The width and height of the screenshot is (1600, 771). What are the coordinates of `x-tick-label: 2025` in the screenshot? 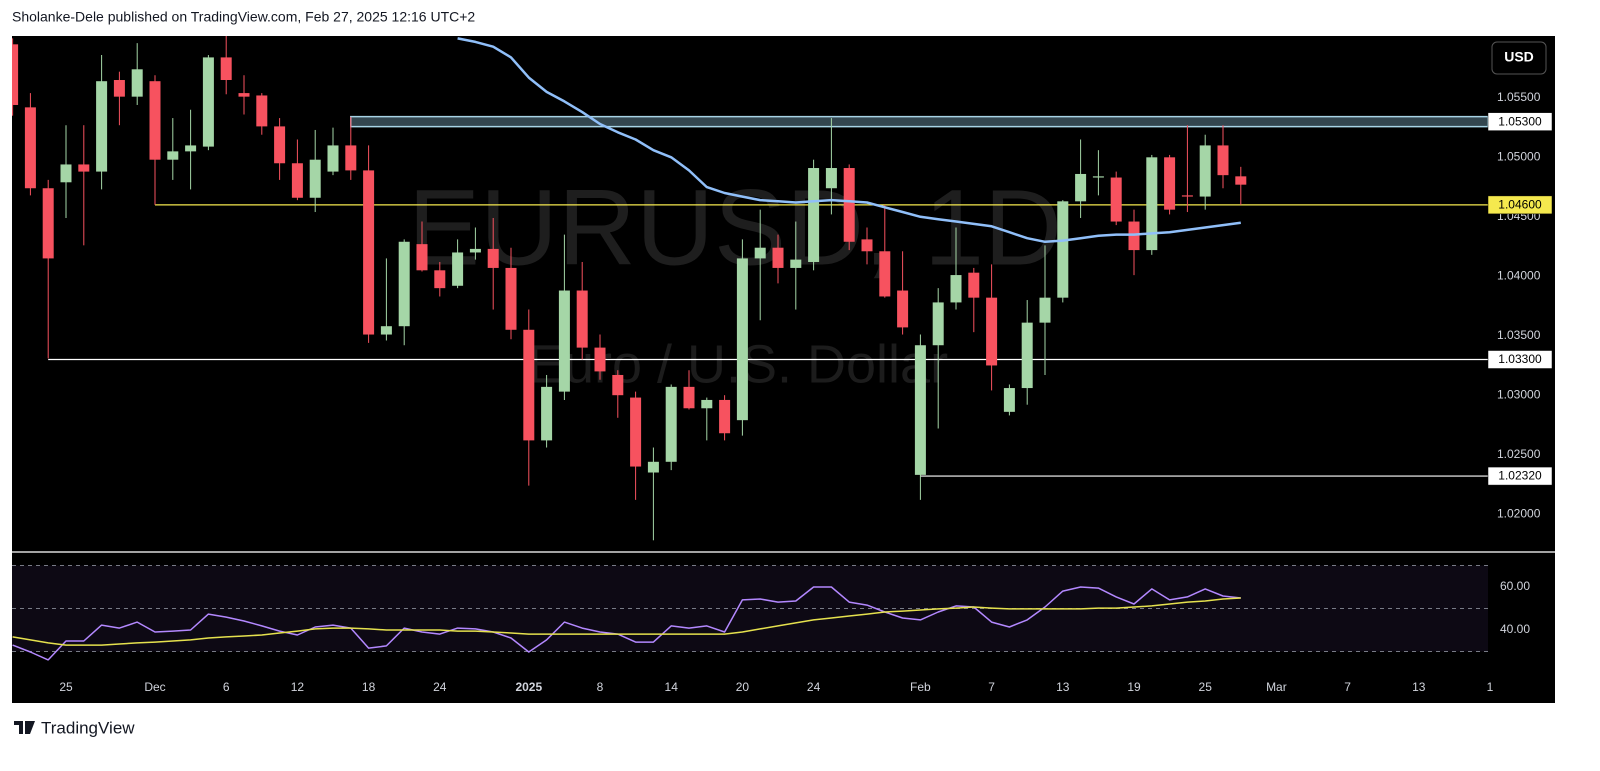 It's located at (528, 687).